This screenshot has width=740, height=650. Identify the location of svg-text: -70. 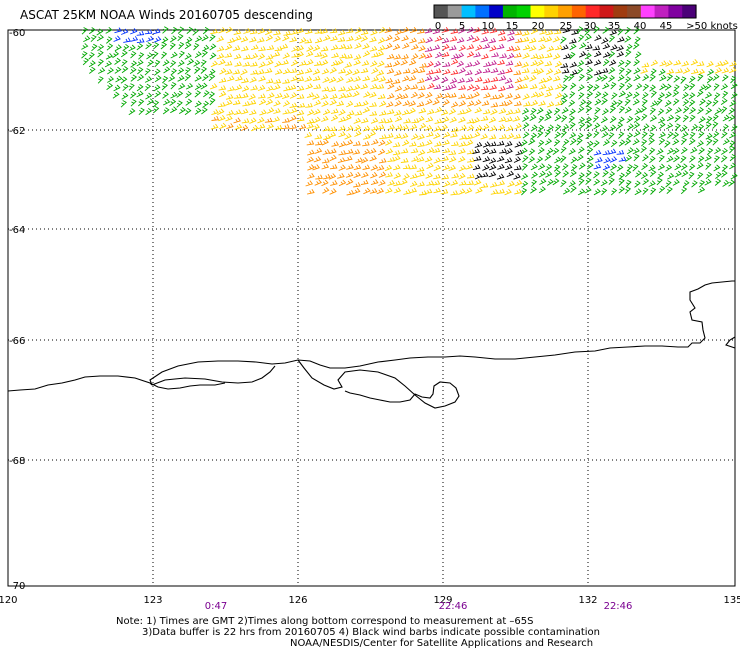
(17, 586).